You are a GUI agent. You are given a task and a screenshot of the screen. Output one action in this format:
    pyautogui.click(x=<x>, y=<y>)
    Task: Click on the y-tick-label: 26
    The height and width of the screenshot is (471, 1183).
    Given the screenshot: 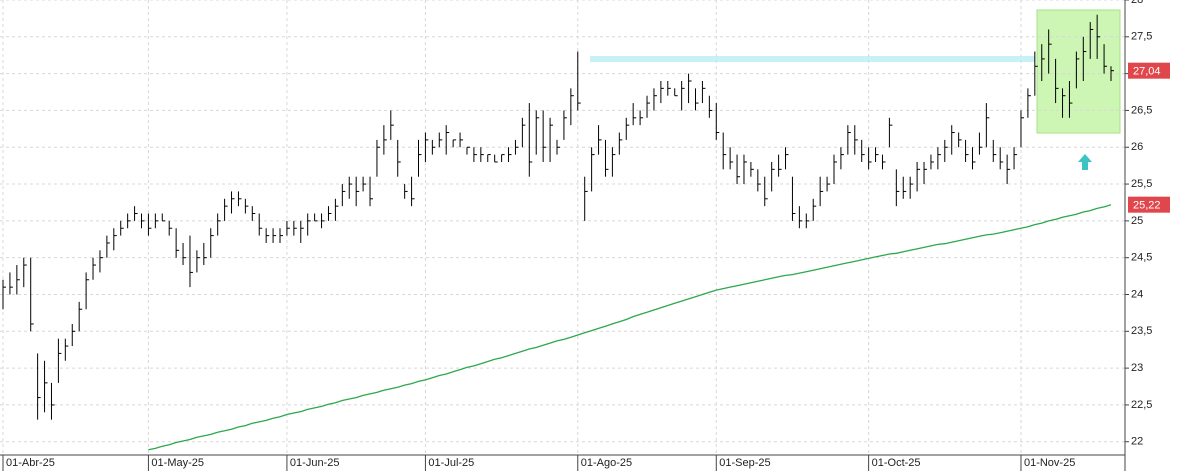 What is the action you would take?
    pyautogui.click(x=1137, y=147)
    